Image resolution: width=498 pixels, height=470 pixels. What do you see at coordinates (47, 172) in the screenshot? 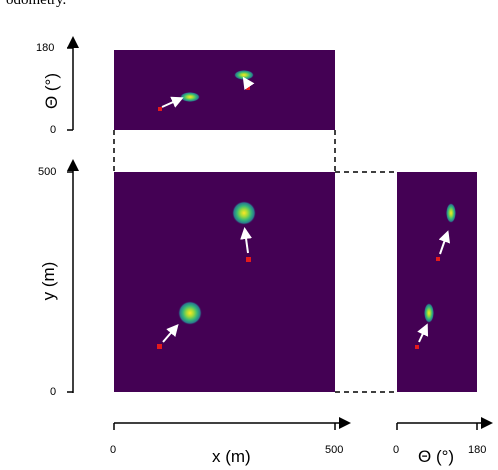
I see `main-y-tick-label-500: 500` at bounding box center [47, 172].